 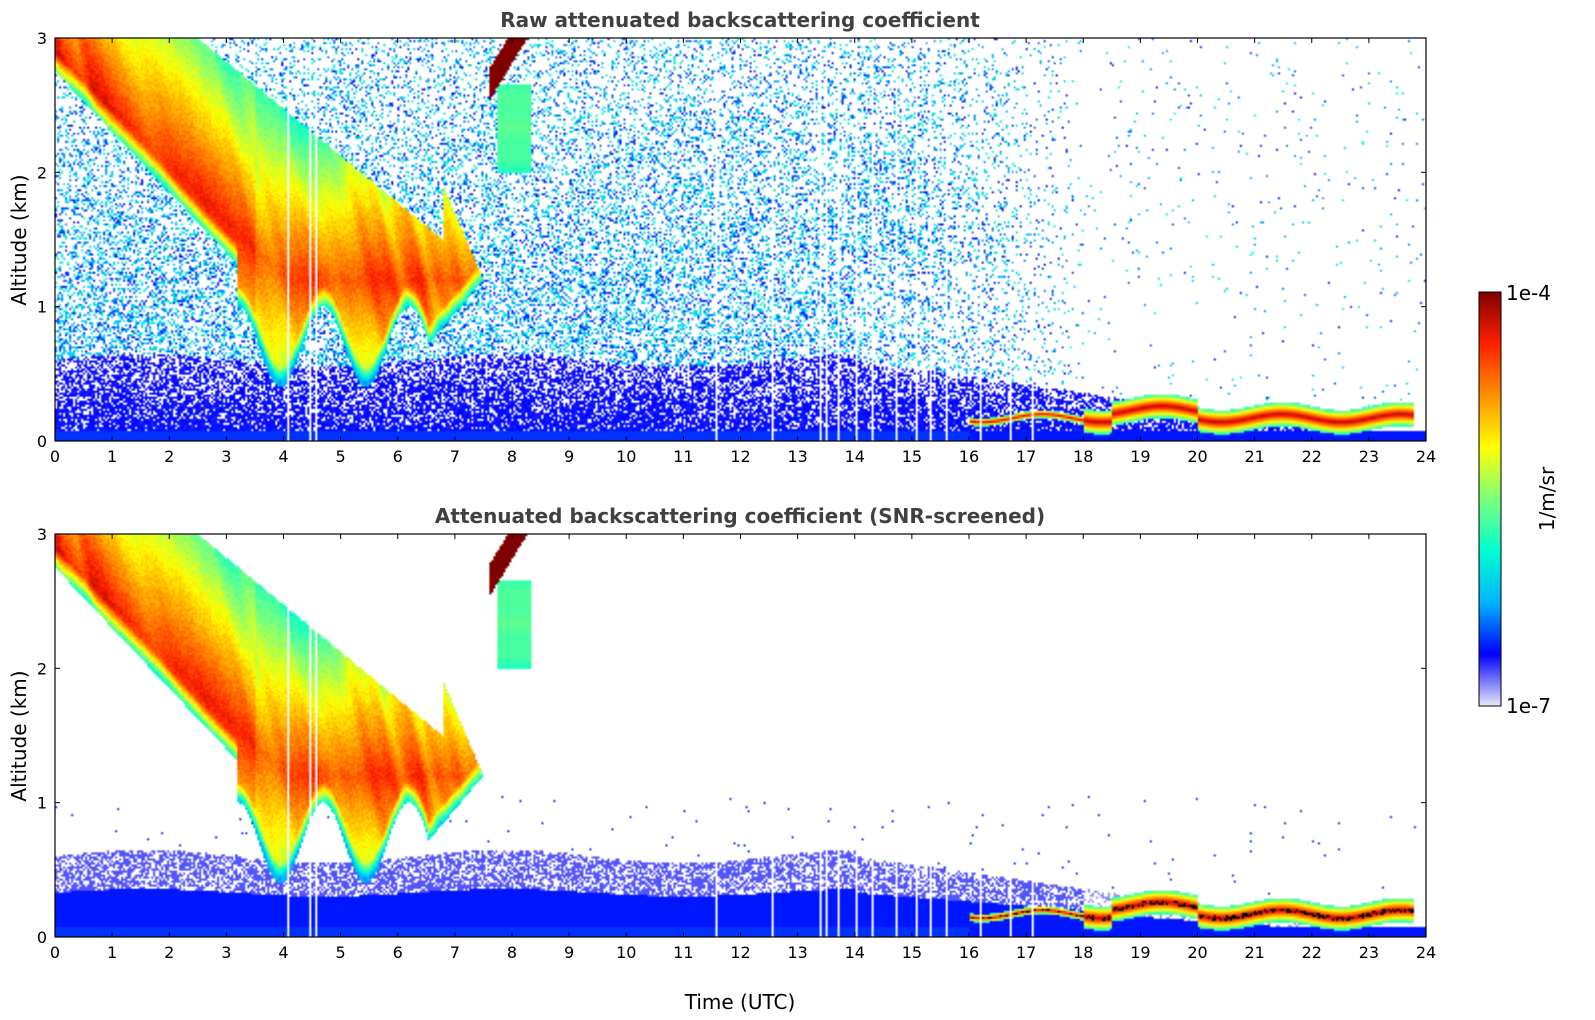 I want to click on colorbar-unit-label: 1/m/sr, so click(x=1547, y=498).